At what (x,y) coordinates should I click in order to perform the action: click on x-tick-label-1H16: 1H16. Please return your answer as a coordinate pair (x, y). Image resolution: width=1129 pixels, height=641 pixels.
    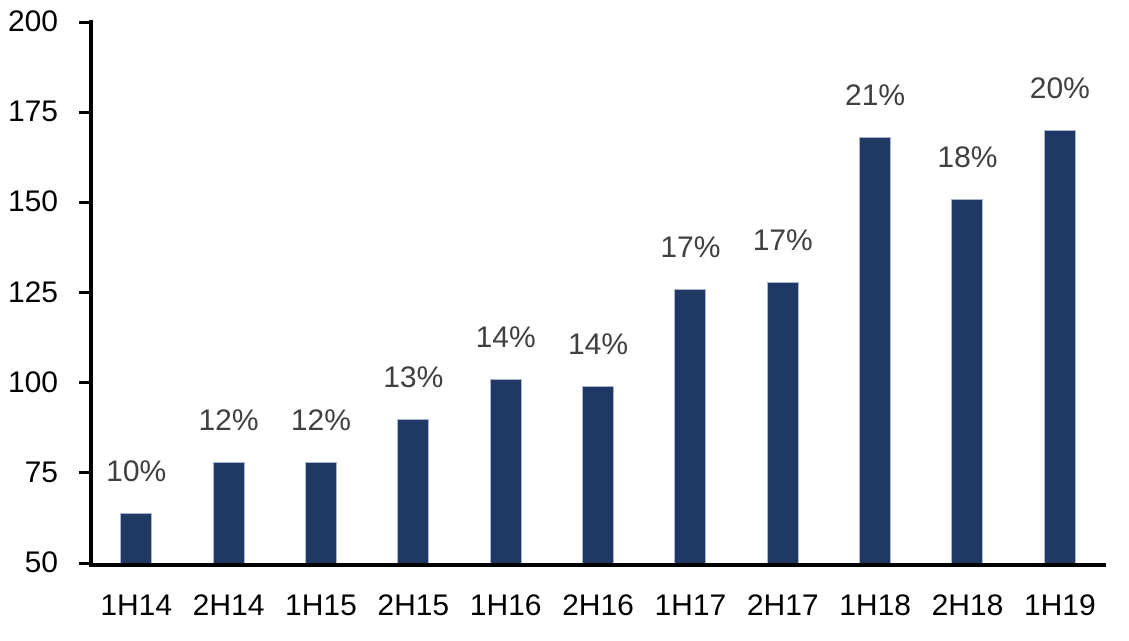
    Looking at the image, I should click on (505, 605).